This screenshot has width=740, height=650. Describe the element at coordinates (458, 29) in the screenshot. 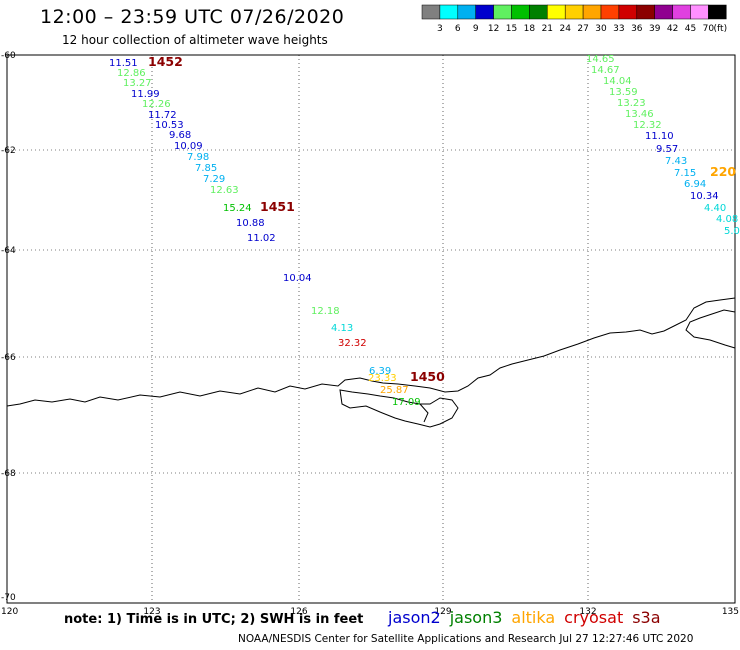

I see `color-bin-label: 6` at that location.